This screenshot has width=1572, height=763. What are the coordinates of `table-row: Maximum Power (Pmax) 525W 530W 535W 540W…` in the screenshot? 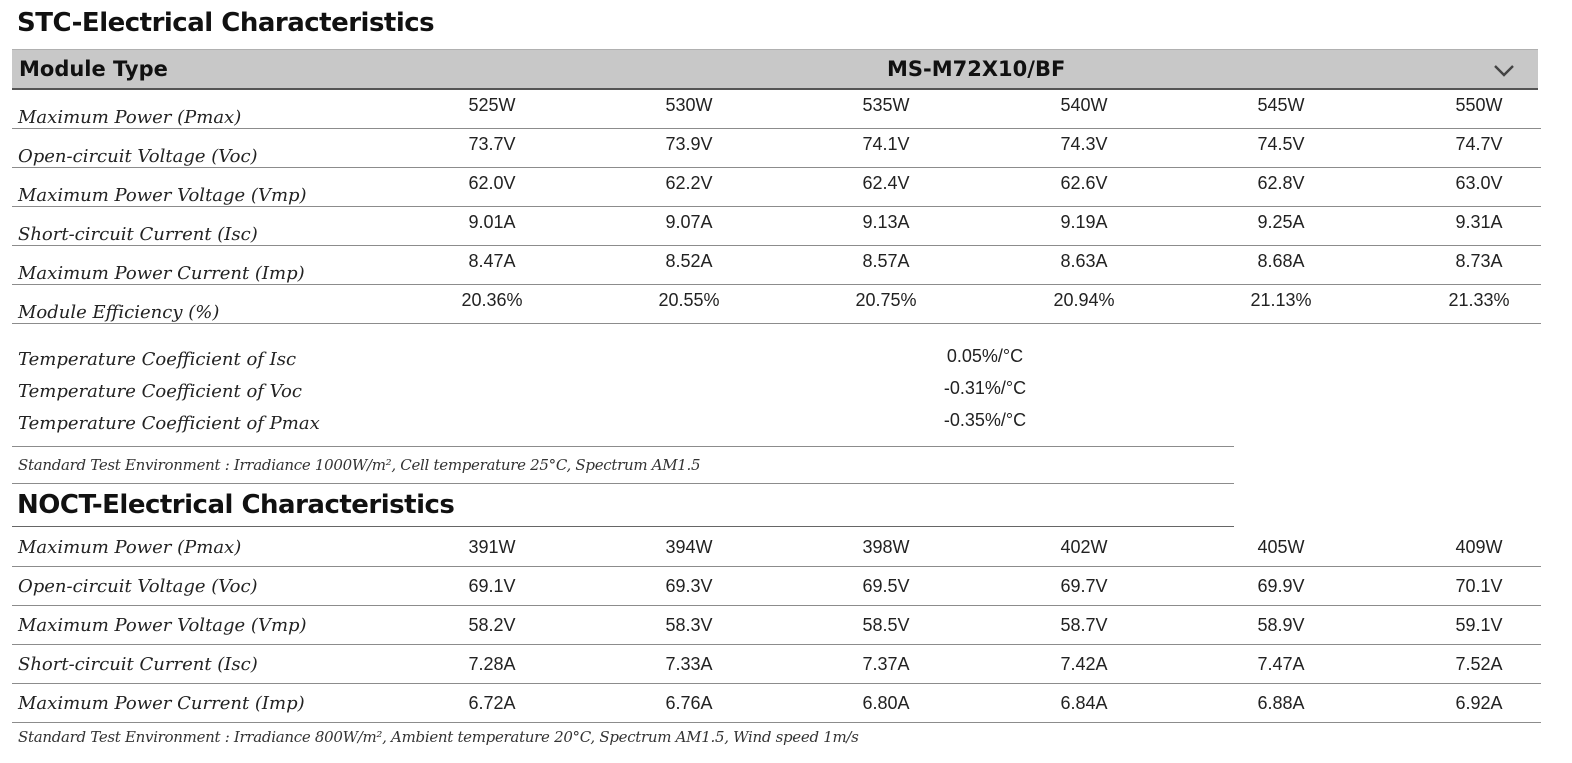 It's located at (776, 109).